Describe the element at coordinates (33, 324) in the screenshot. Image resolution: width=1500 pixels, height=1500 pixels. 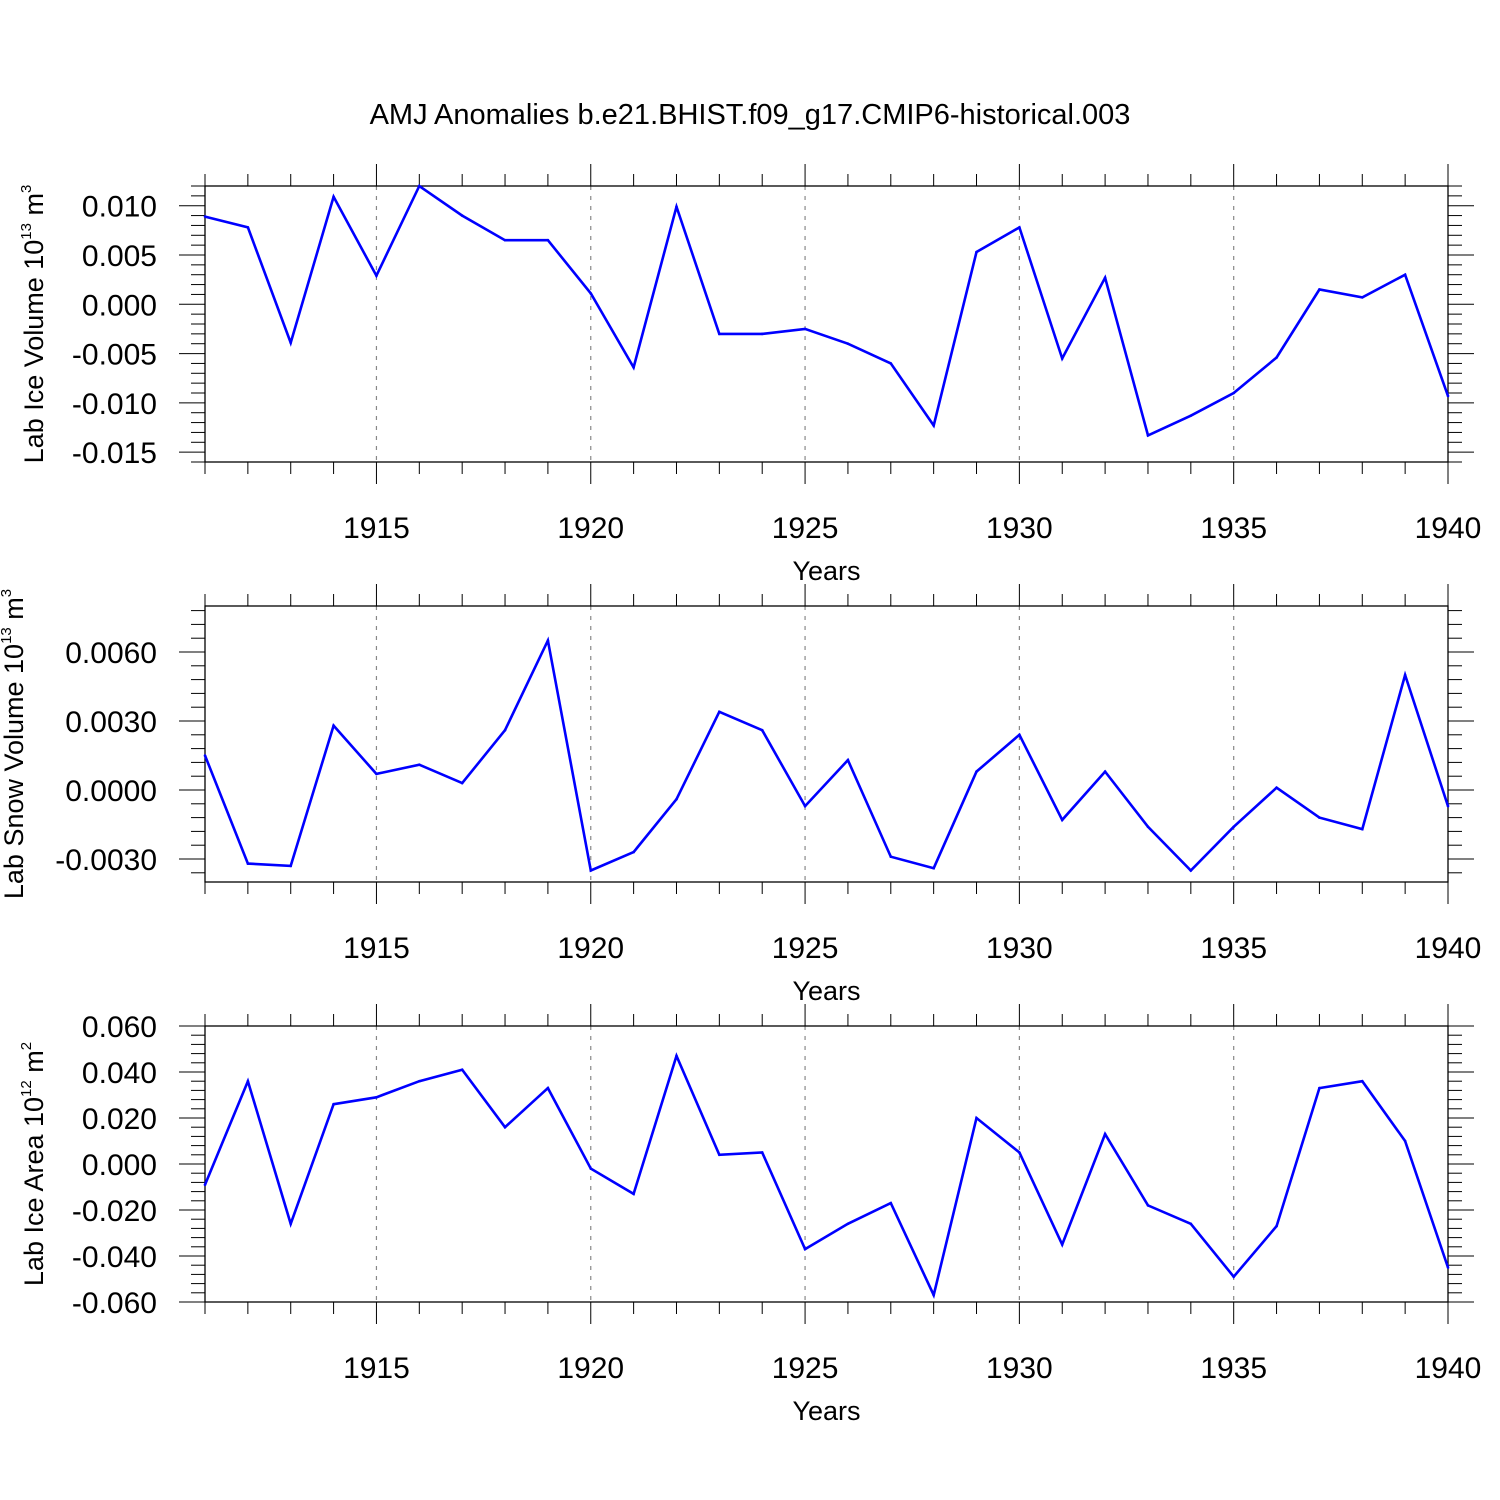
I see `y-axis-title: Lab Ice Volume 1013 m3` at that location.